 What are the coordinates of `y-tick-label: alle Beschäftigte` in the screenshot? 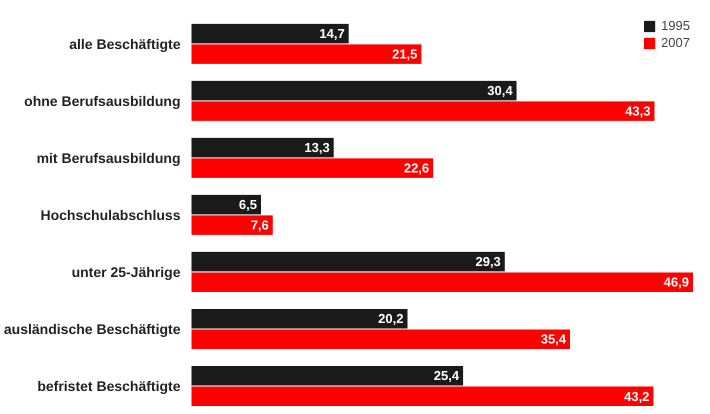 It's located at (125, 44).